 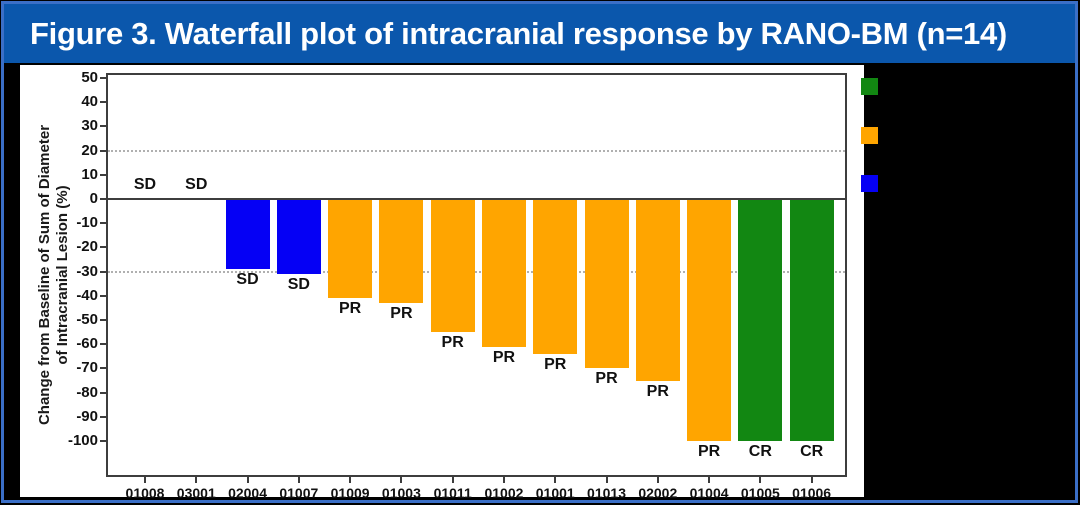 I want to click on x-tick-label: 01008, so click(x=145, y=493).